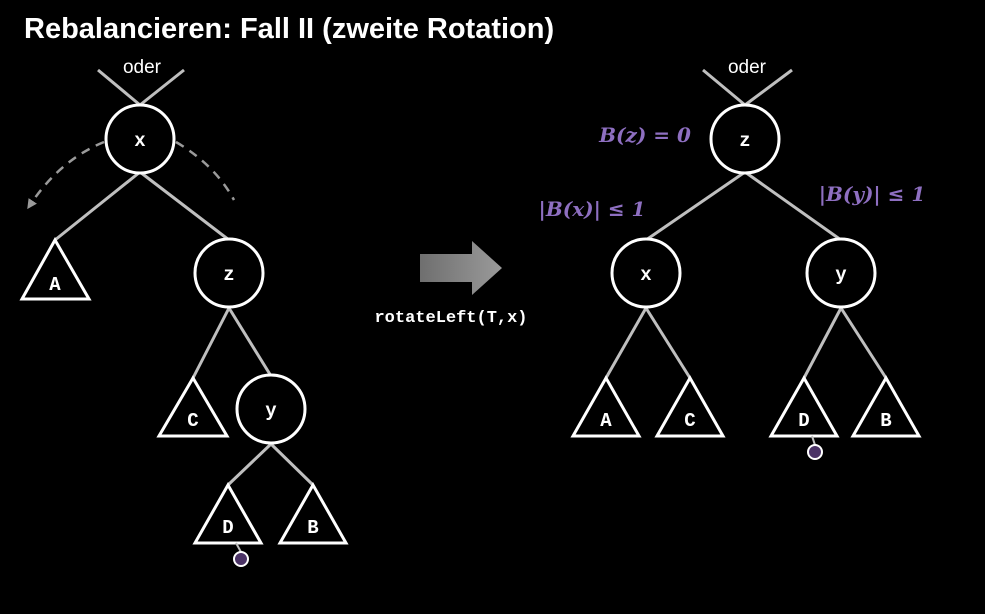 The width and height of the screenshot is (985, 614). What do you see at coordinates (241, 559) in the screenshot?
I see `insert-marker-left` at bounding box center [241, 559].